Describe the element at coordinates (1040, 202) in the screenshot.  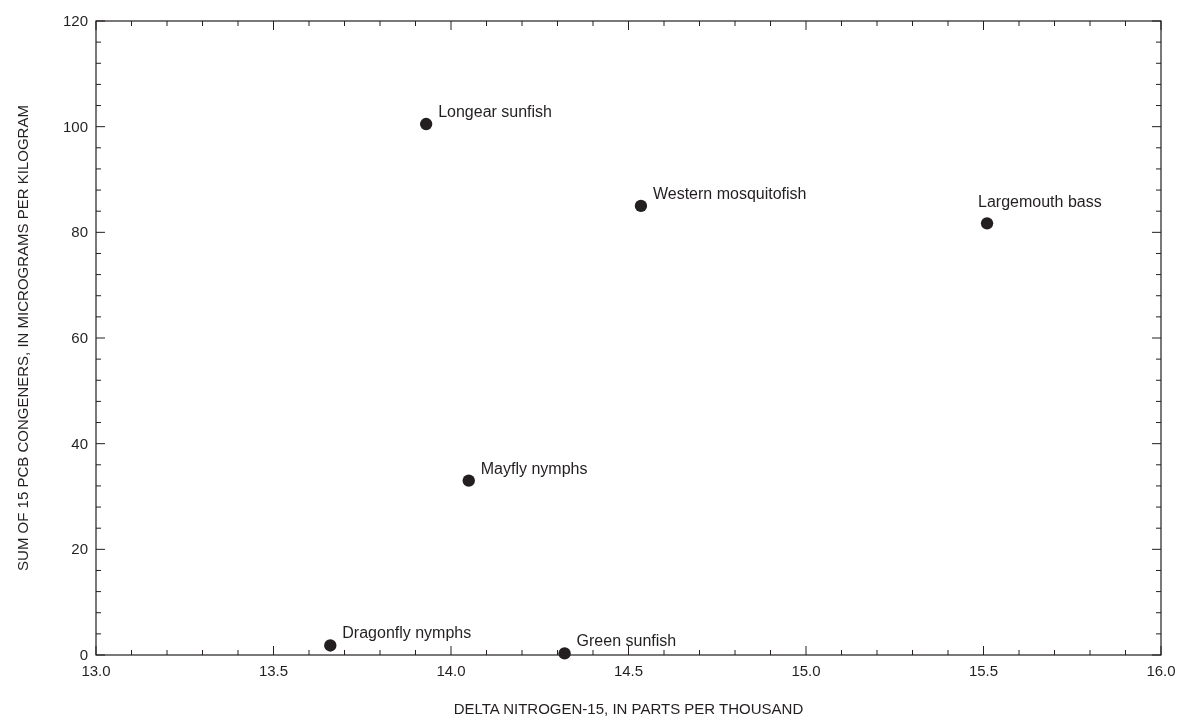
I see `annotation: Largemouth bass` at that location.